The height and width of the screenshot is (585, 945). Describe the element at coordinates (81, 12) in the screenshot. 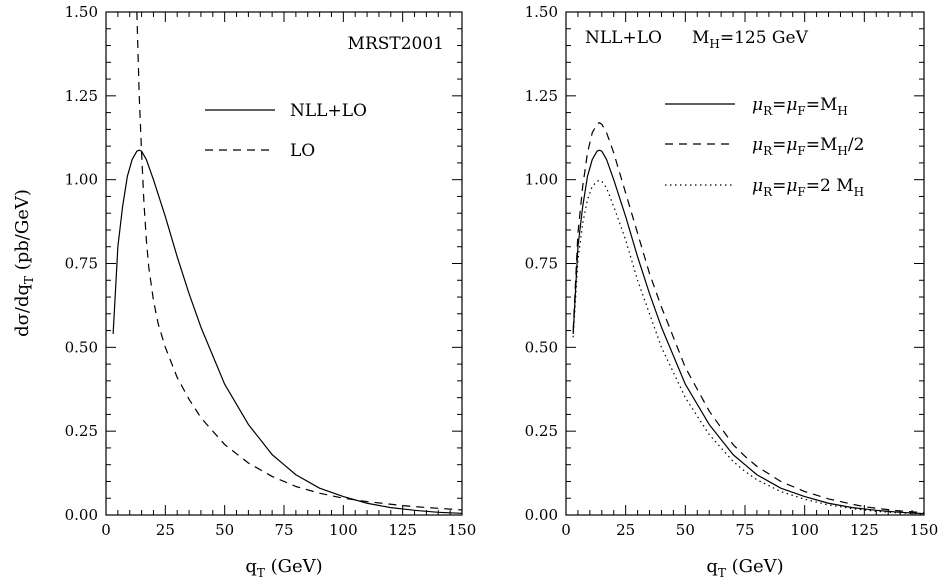

I see `left-ytick-label: 1.50` at that location.